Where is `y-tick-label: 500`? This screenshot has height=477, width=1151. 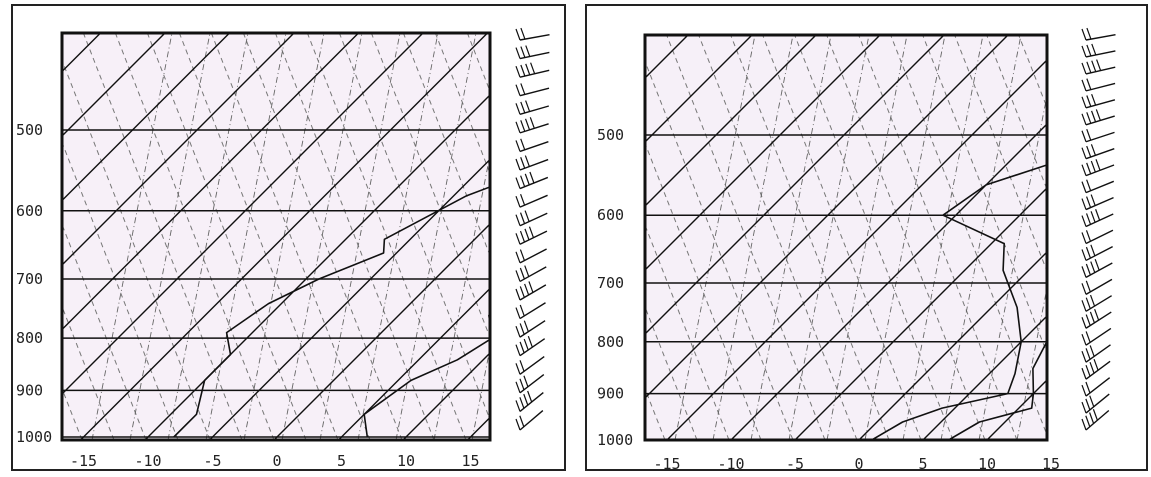 y-tick-label: 500 is located at coordinates (610, 135).